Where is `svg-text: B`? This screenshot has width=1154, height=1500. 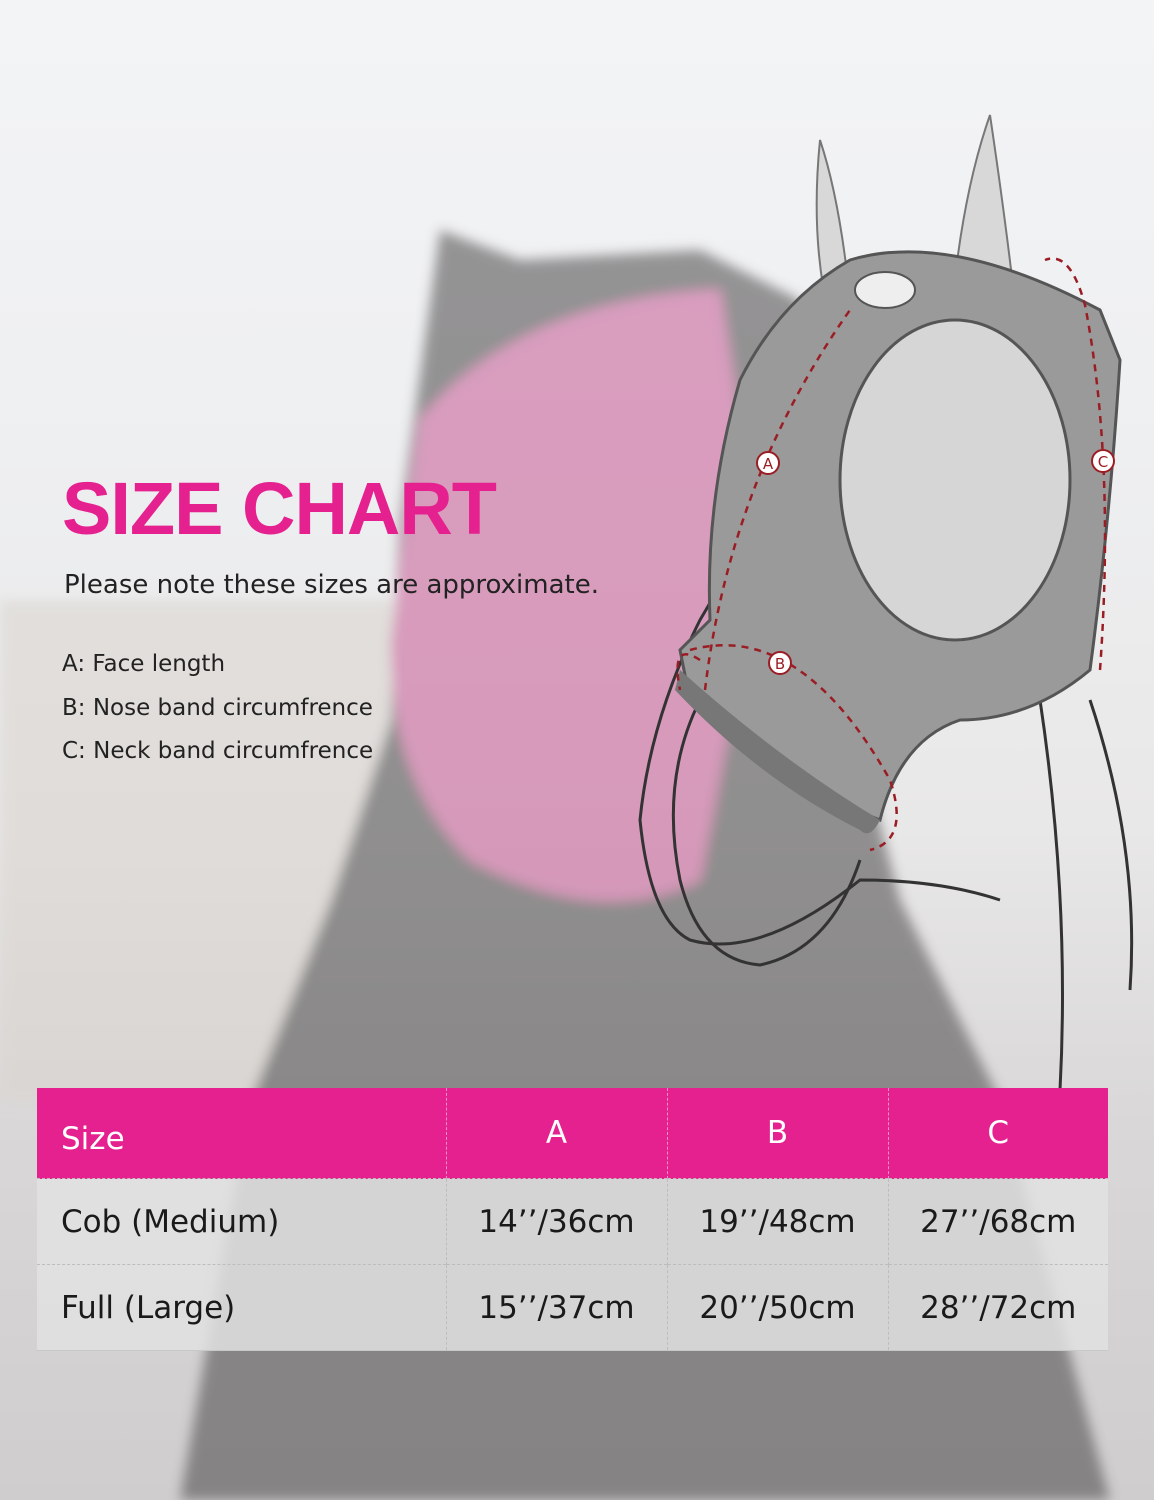 svg-text: B is located at coordinates (780, 664).